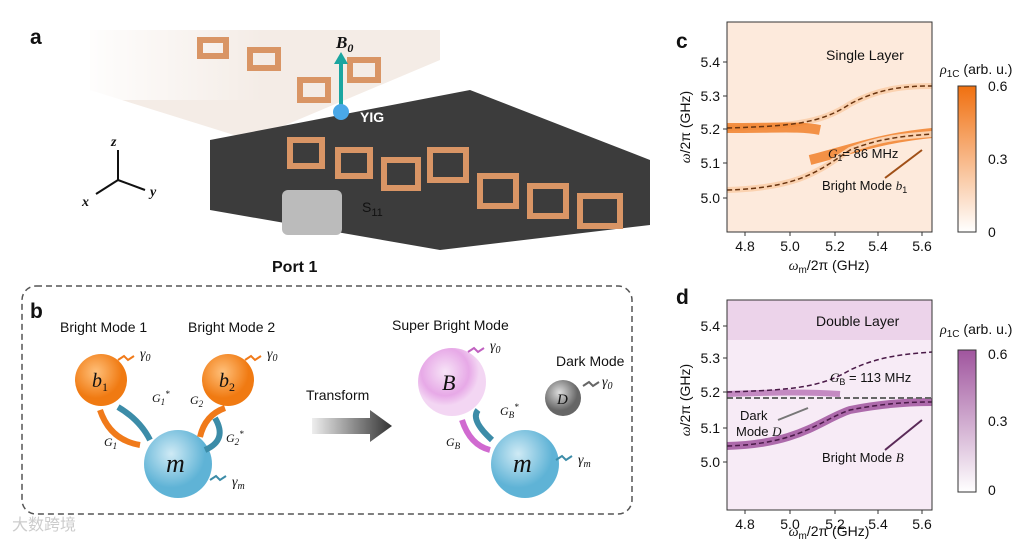 This screenshot has height=546, width=1030. Describe the element at coordinates (352, 426) in the screenshot. I see `transform-arrow` at that location.